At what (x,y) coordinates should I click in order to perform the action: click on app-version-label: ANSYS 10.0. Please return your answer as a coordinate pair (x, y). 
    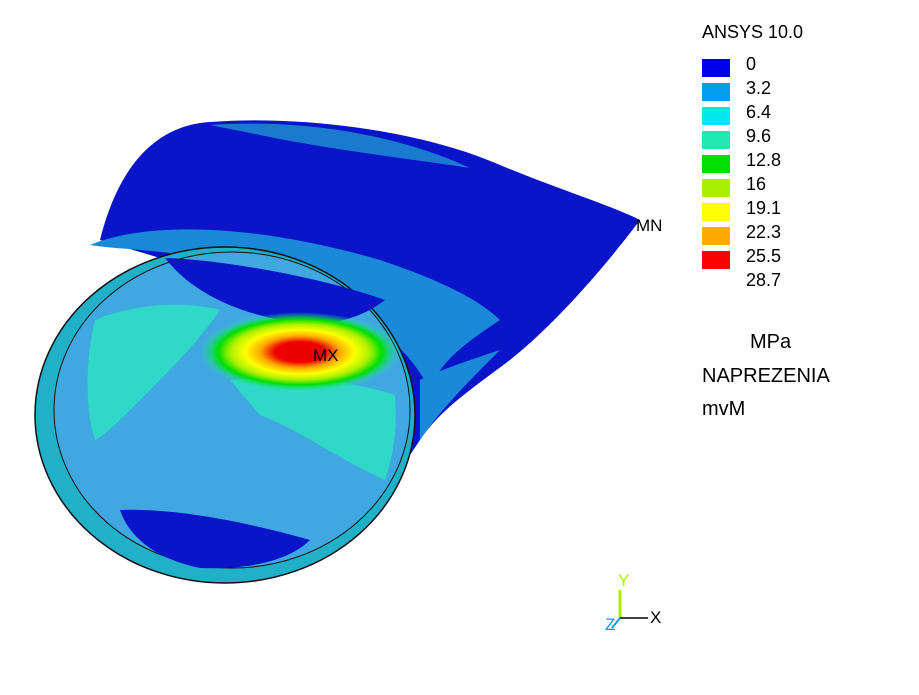
    Looking at the image, I should click on (753, 32).